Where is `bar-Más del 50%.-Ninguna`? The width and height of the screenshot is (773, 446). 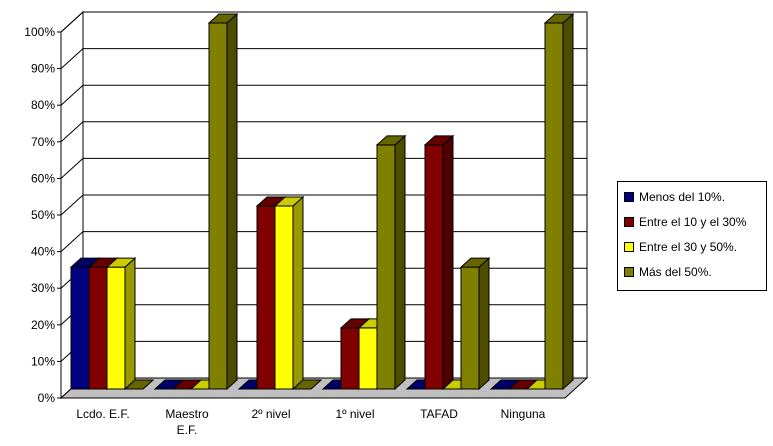
bar-Más del 50%.-Ninguna is located at coordinates (559, 201).